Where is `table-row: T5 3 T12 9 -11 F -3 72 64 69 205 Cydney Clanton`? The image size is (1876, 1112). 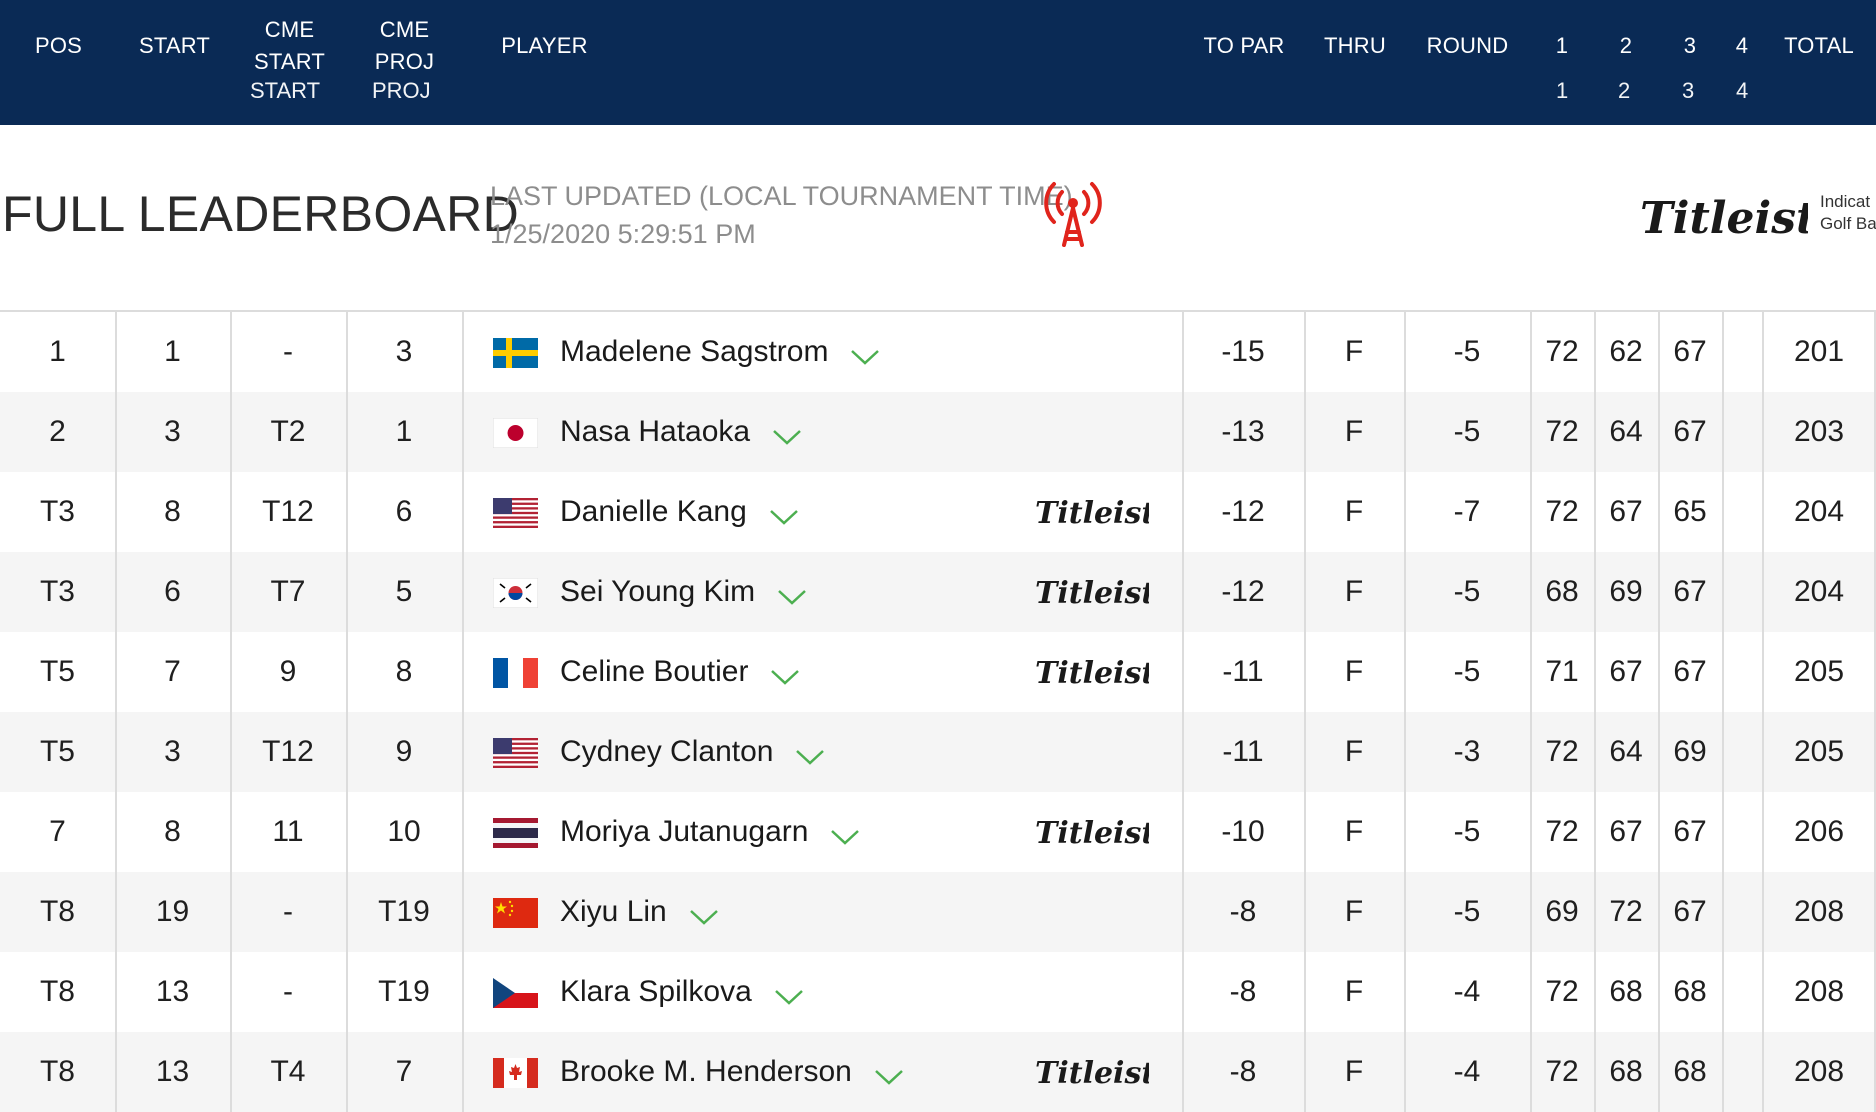
table-row: T5 3 T12 9 -11 F -3 72 64 69 205 Cydney Clanton is located at coordinates (938, 752).